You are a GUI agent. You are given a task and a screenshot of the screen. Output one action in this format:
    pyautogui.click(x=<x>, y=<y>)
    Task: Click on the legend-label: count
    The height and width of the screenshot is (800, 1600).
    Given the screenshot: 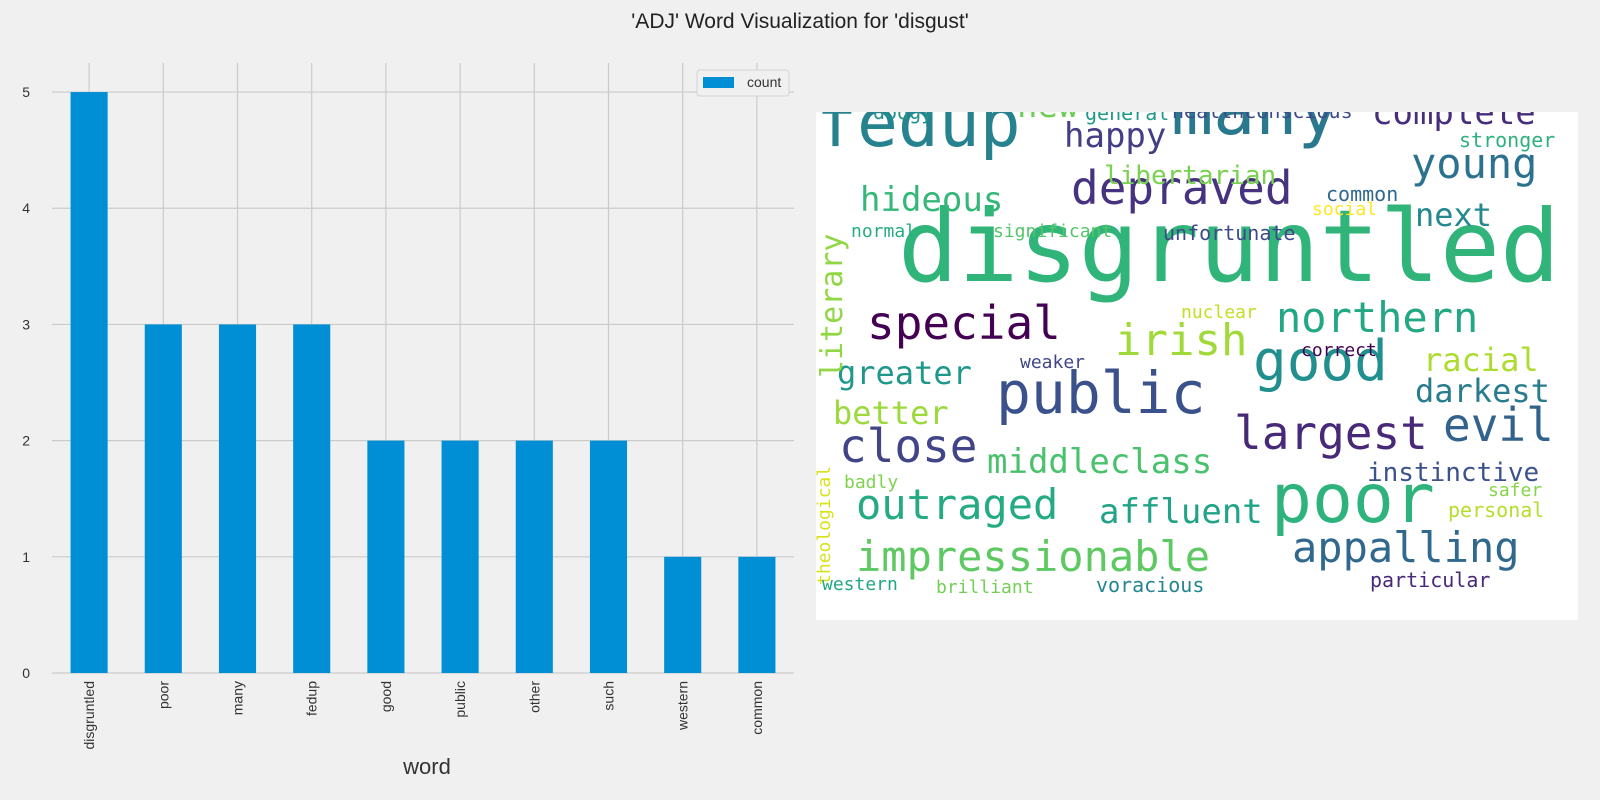 What is the action you would take?
    pyautogui.click(x=764, y=82)
    